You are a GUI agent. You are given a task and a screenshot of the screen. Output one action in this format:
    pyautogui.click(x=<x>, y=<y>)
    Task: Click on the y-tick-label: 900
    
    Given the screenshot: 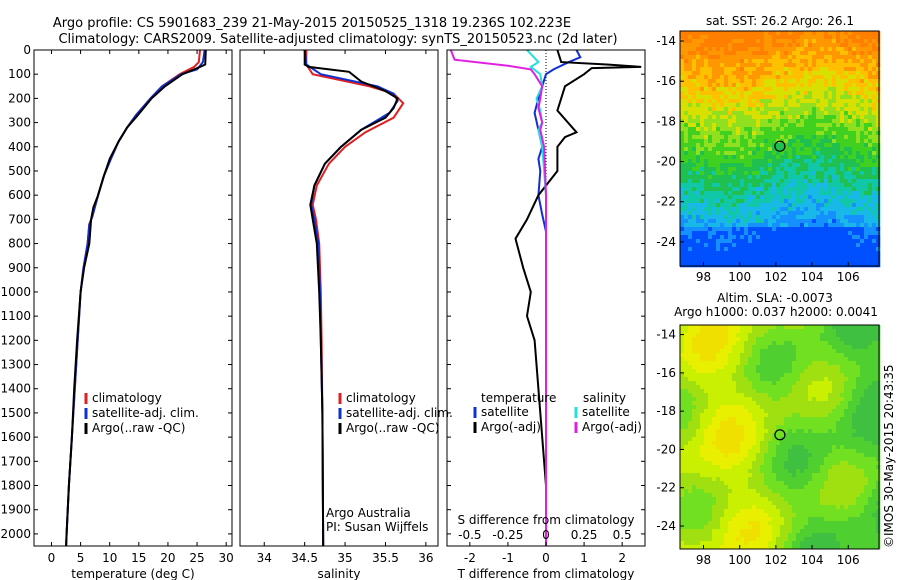 What is the action you would take?
    pyautogui.click(x=19, y=268)
    